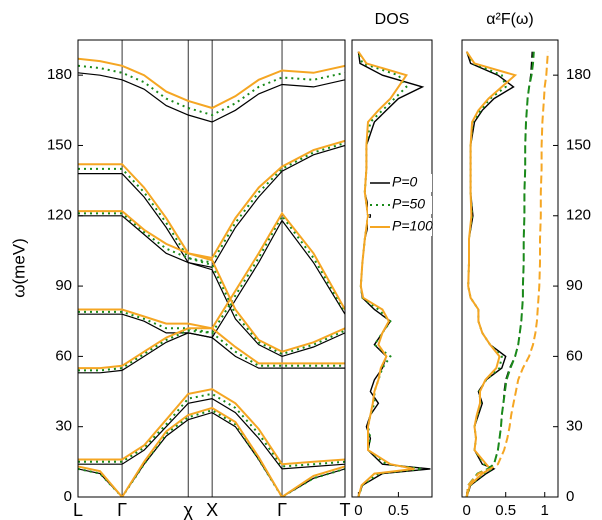  What do you see at coordinates (510, 19) in the screenshot?
I see `panel-title: α²F(ω)` at bounding box center [510, 19].